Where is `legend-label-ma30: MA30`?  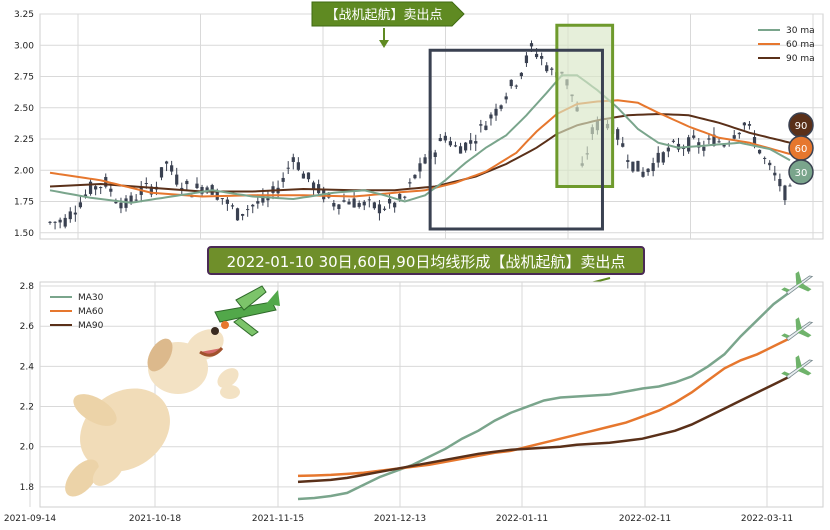
legend-label-ma30: MA30 is located at coordinates (91, 298).